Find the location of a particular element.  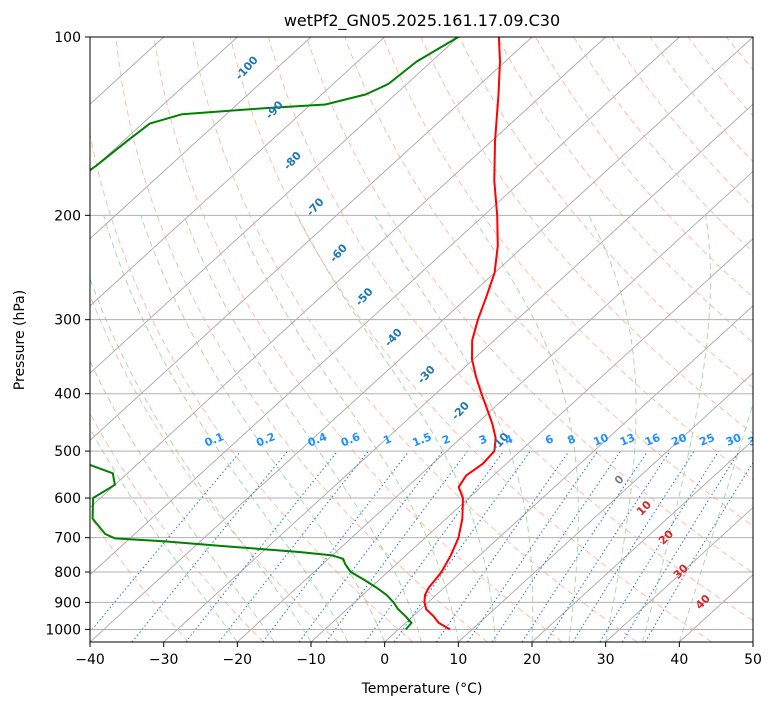

isotherm-label: -100 is located at coordinates (247, 67).